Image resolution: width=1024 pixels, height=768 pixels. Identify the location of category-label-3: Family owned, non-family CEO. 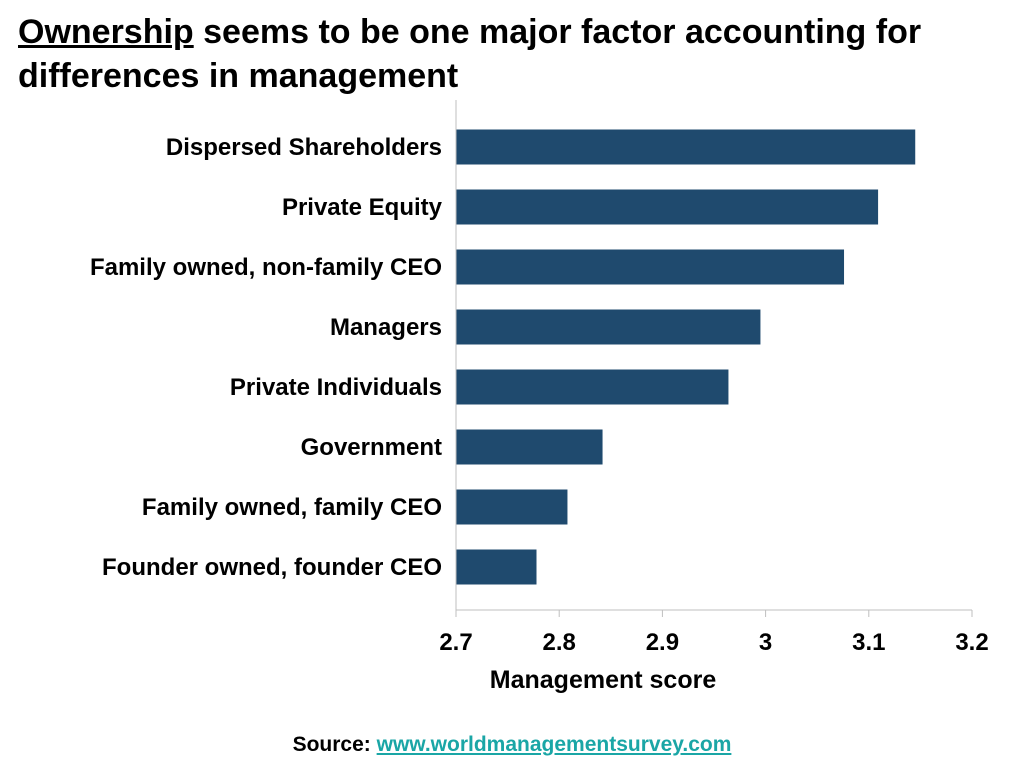
(266, 267).